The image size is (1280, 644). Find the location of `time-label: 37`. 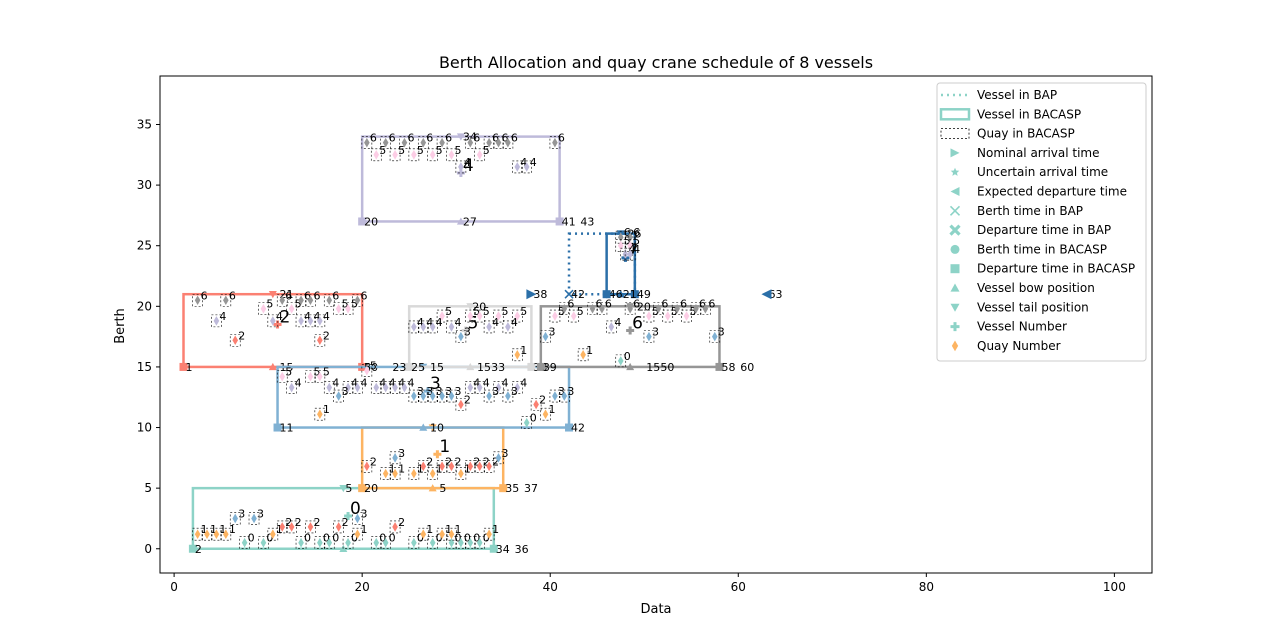

time-label: 37 is located at coordinates (531, 488).